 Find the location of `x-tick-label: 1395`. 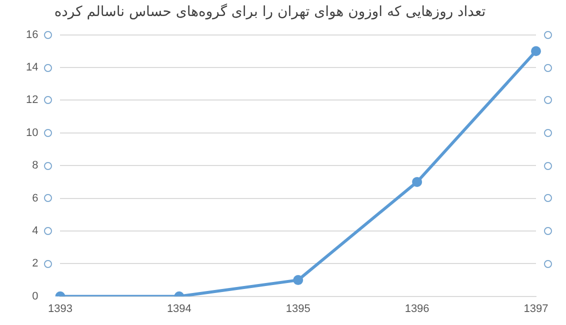

x-tick-label: 1395 is located at coordinates (298, 309).